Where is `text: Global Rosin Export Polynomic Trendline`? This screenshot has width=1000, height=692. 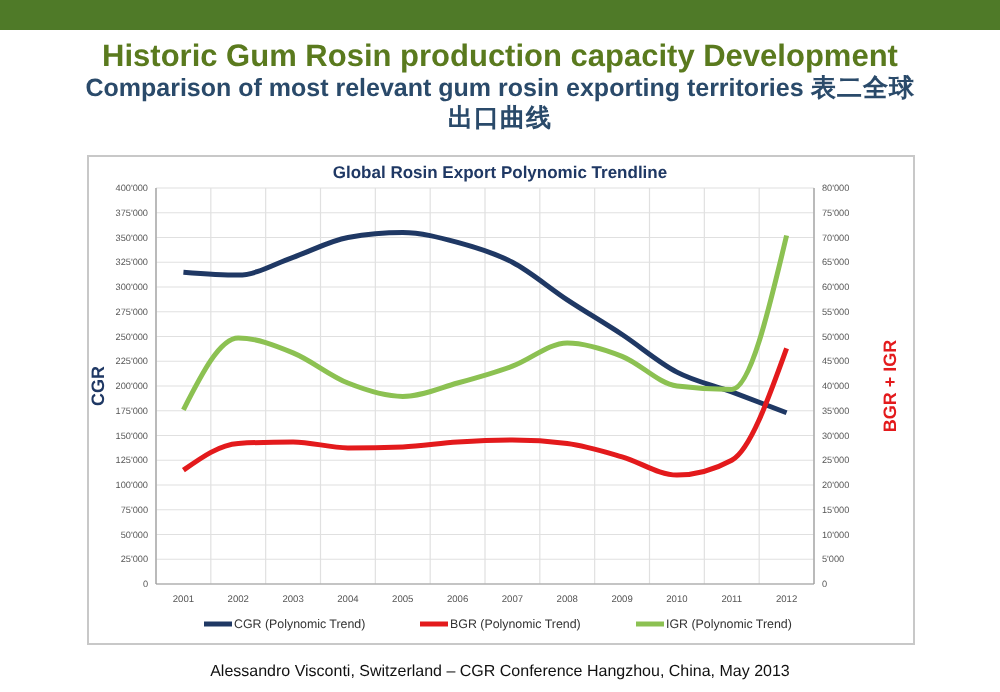 text: Global Rosin Export Polynomic Trendline is located at coordinates (500, 172).